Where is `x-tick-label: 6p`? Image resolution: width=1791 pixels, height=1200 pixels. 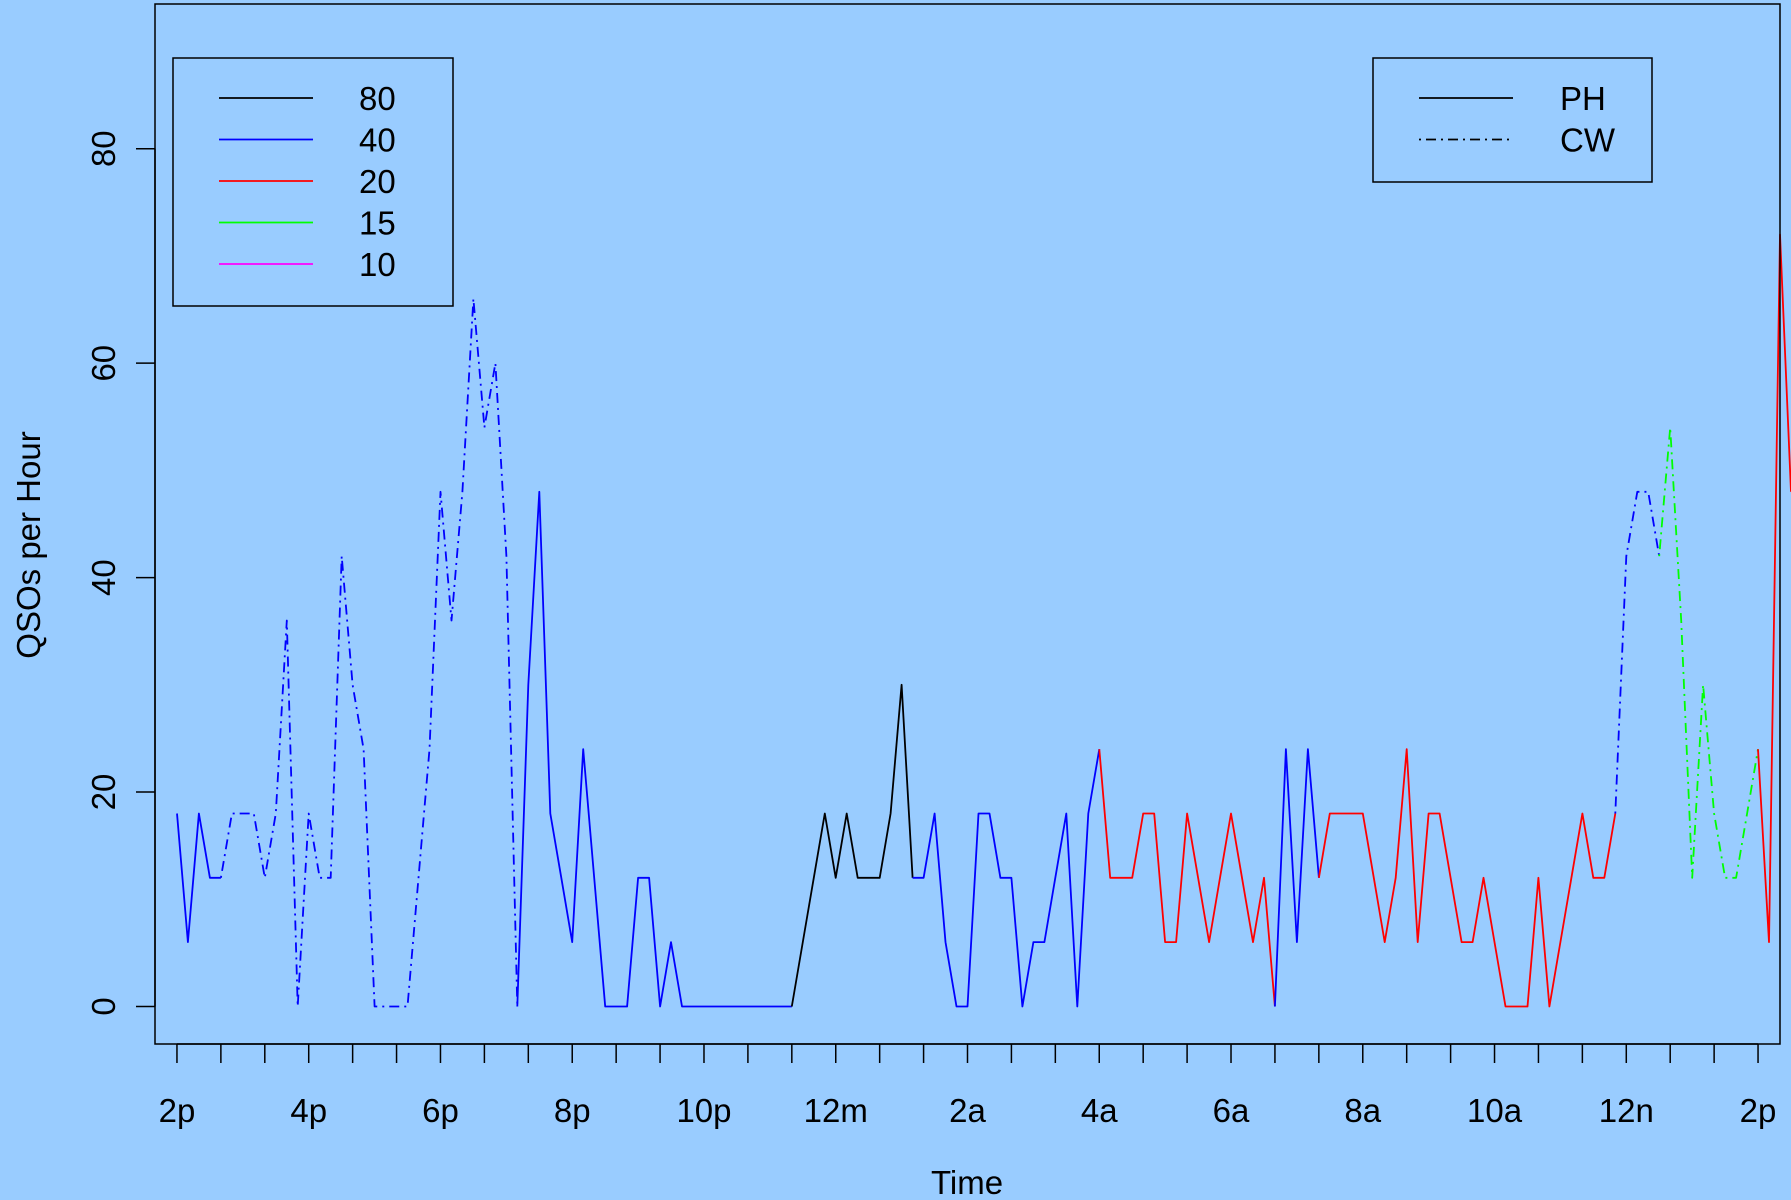
x-tick-label: 6p is located at coordinates (440, 1110).